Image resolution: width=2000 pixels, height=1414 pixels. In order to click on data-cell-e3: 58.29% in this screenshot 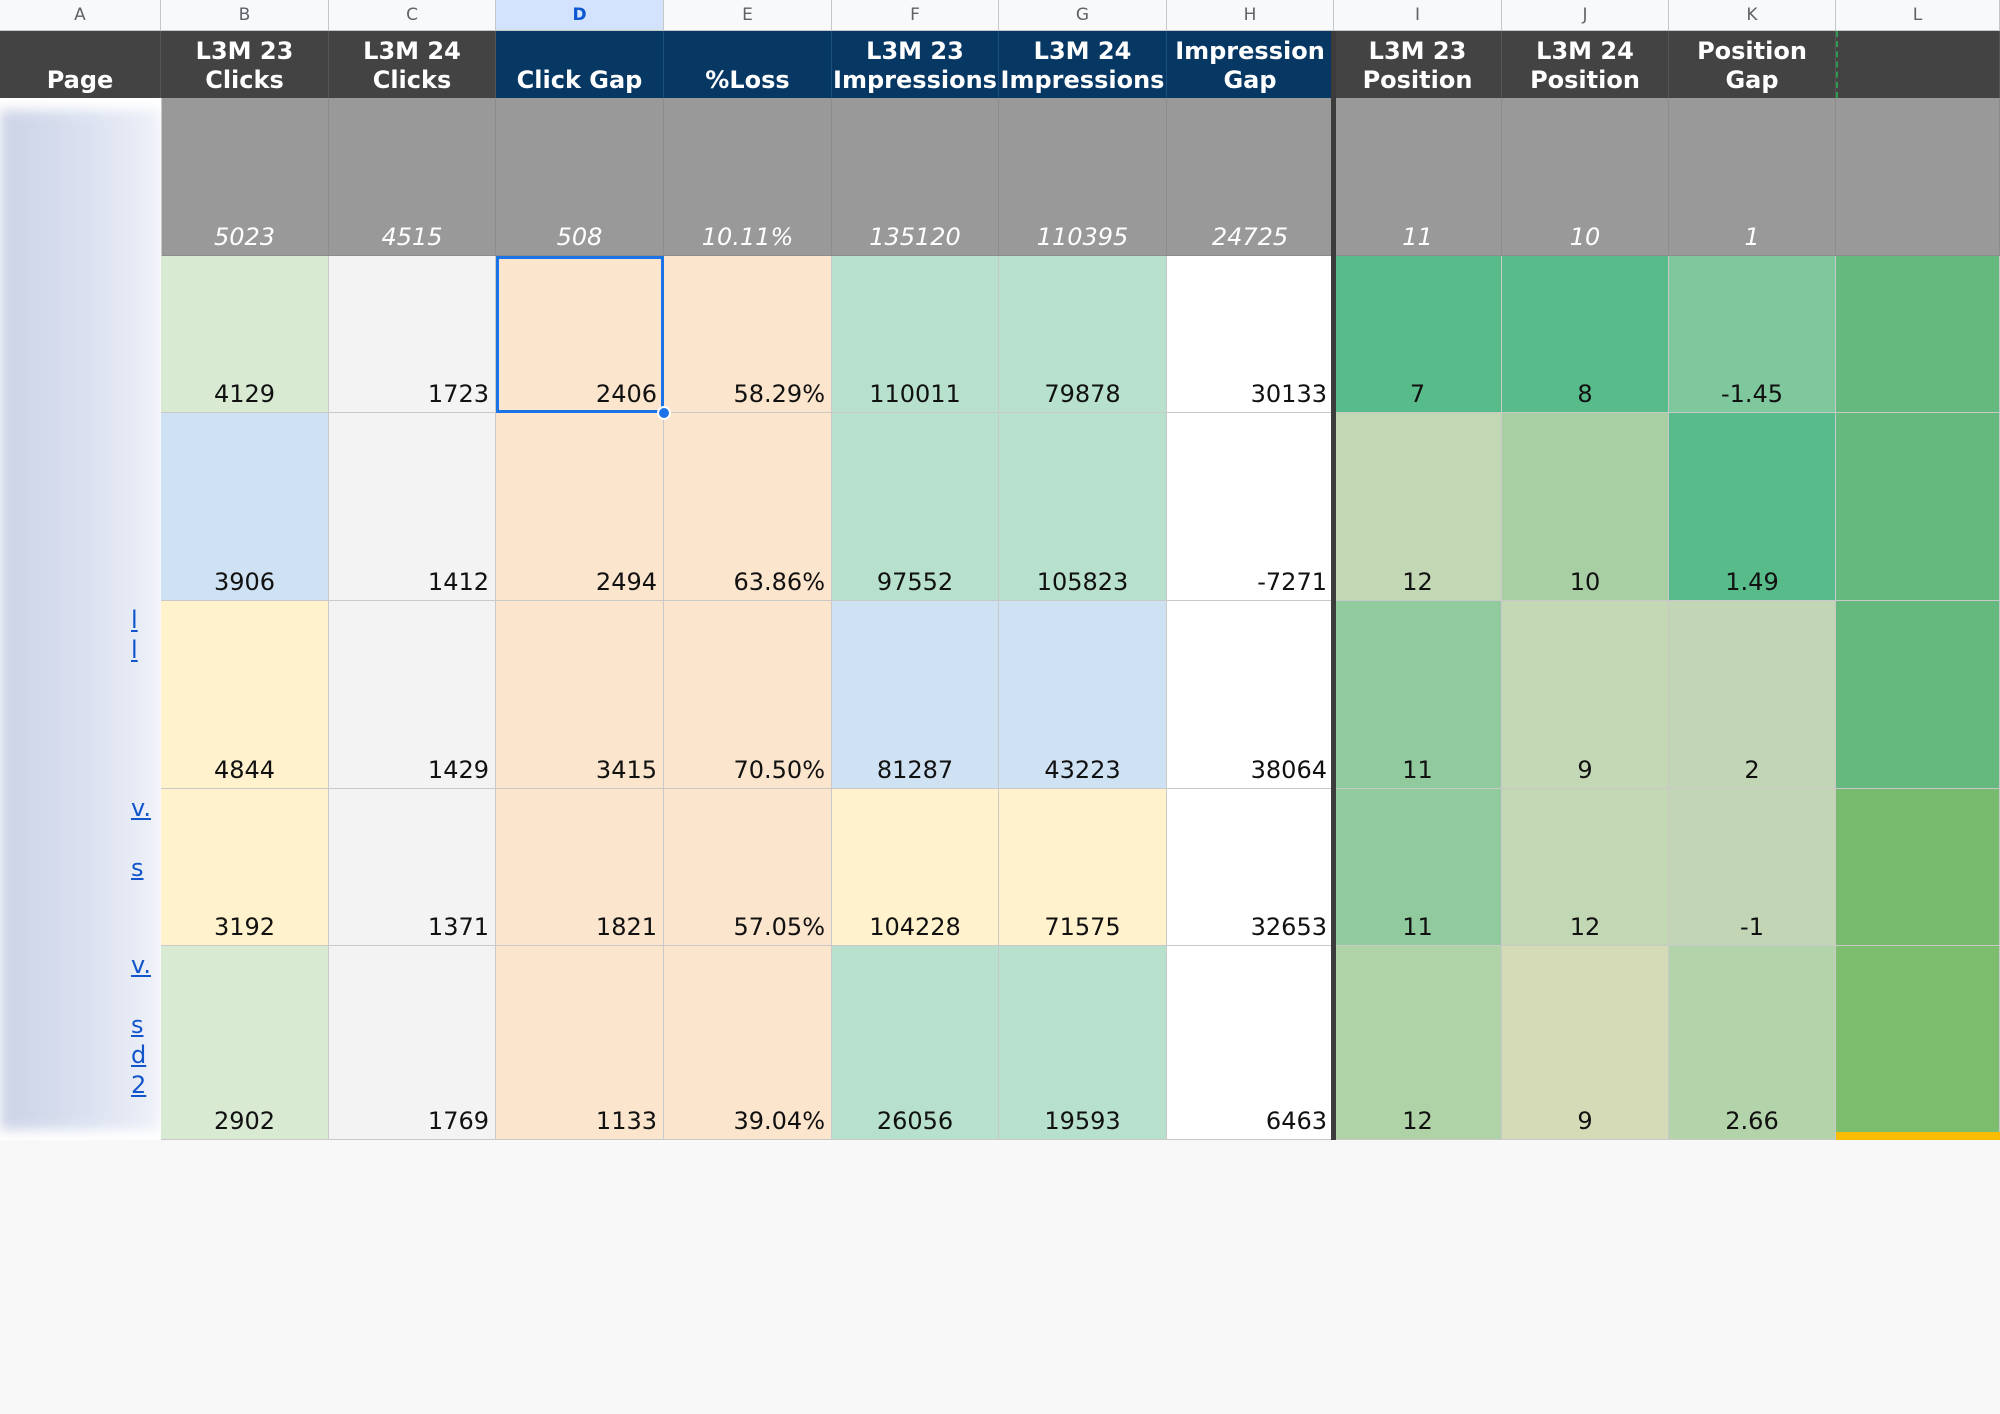, I will do `click(748, 334)`.